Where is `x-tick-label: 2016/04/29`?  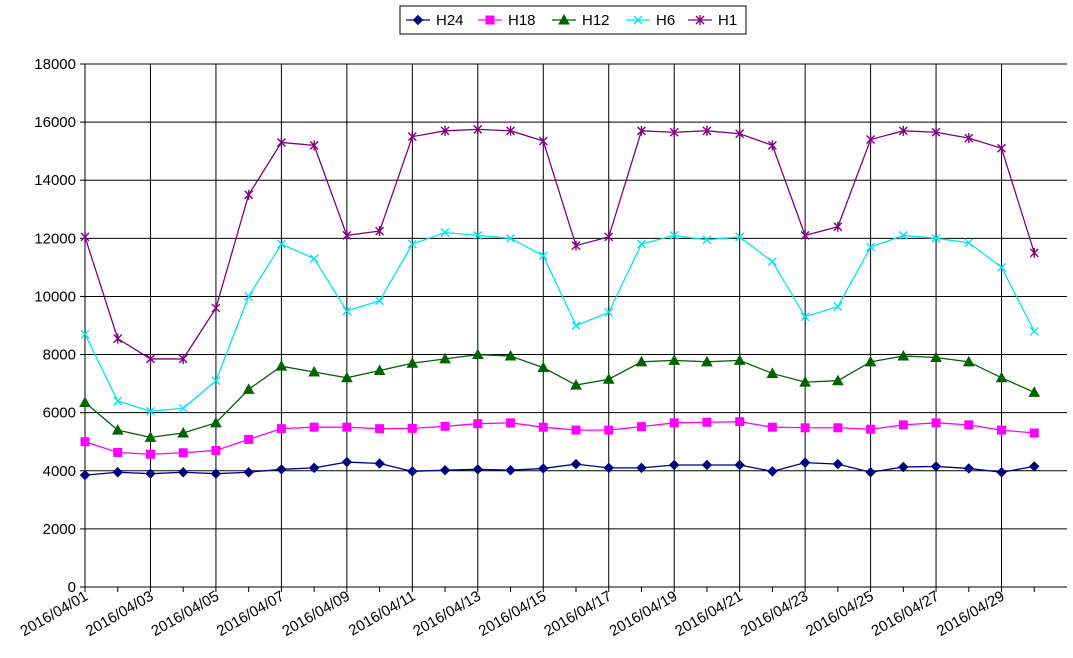
x-tick-label: 2016/04/29 is located at coordinates (971, 614).